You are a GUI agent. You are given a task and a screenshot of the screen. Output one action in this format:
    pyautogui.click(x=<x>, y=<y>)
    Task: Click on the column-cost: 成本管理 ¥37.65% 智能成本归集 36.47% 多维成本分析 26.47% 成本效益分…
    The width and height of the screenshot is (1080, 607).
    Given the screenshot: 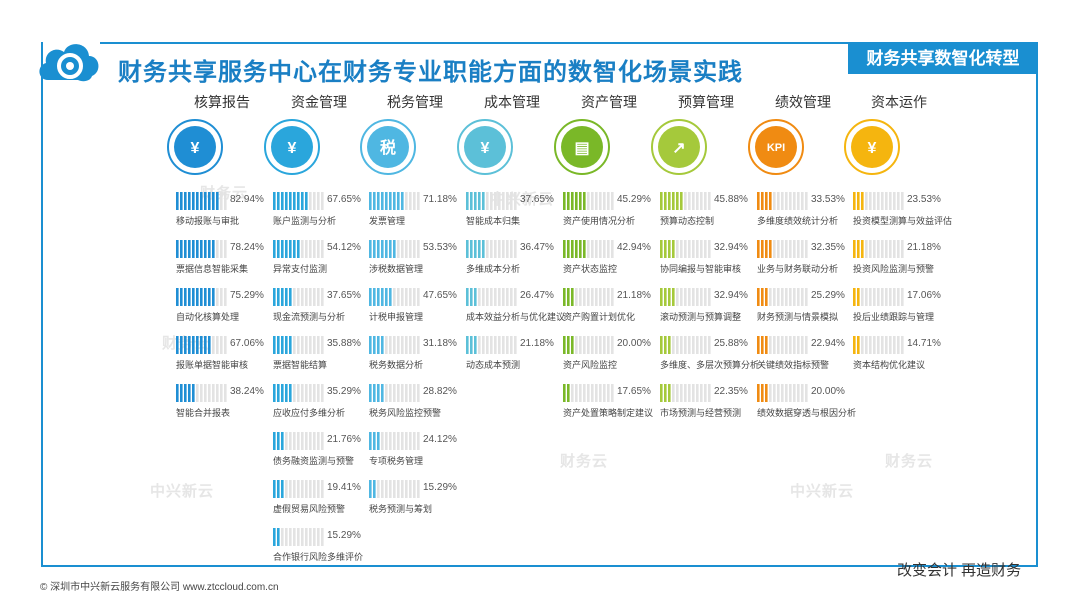 What is the action you would take?
    pyautogui.click(x=511, y=231)
    